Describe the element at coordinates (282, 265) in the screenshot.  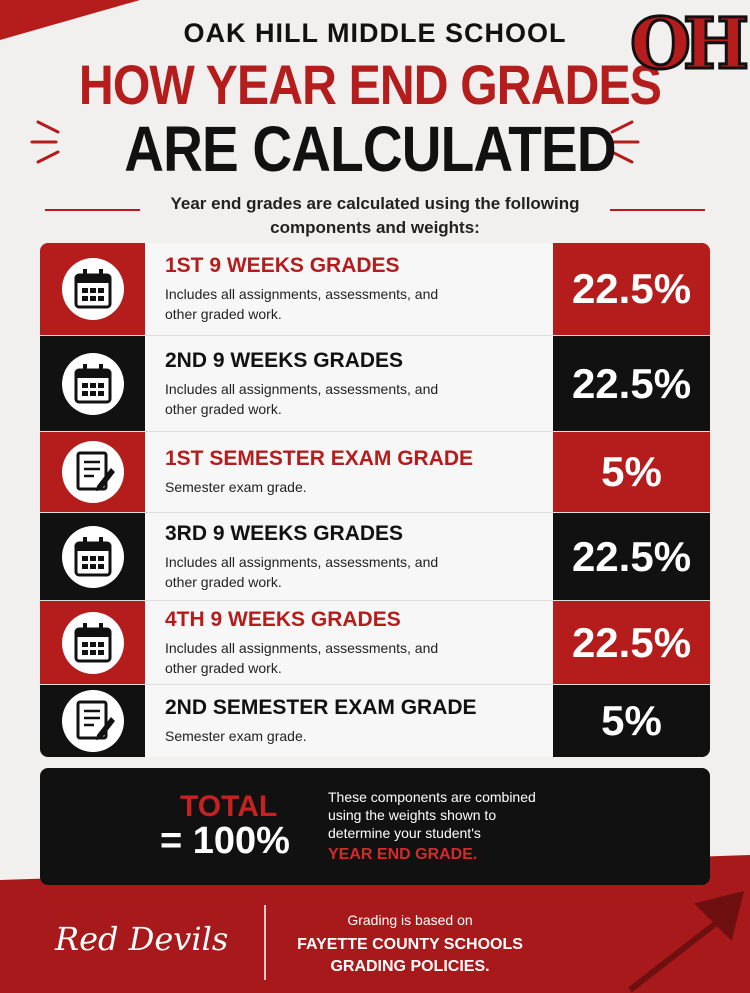
I see `component-title: 1ST 9 WEEKS GRADES` at that location.